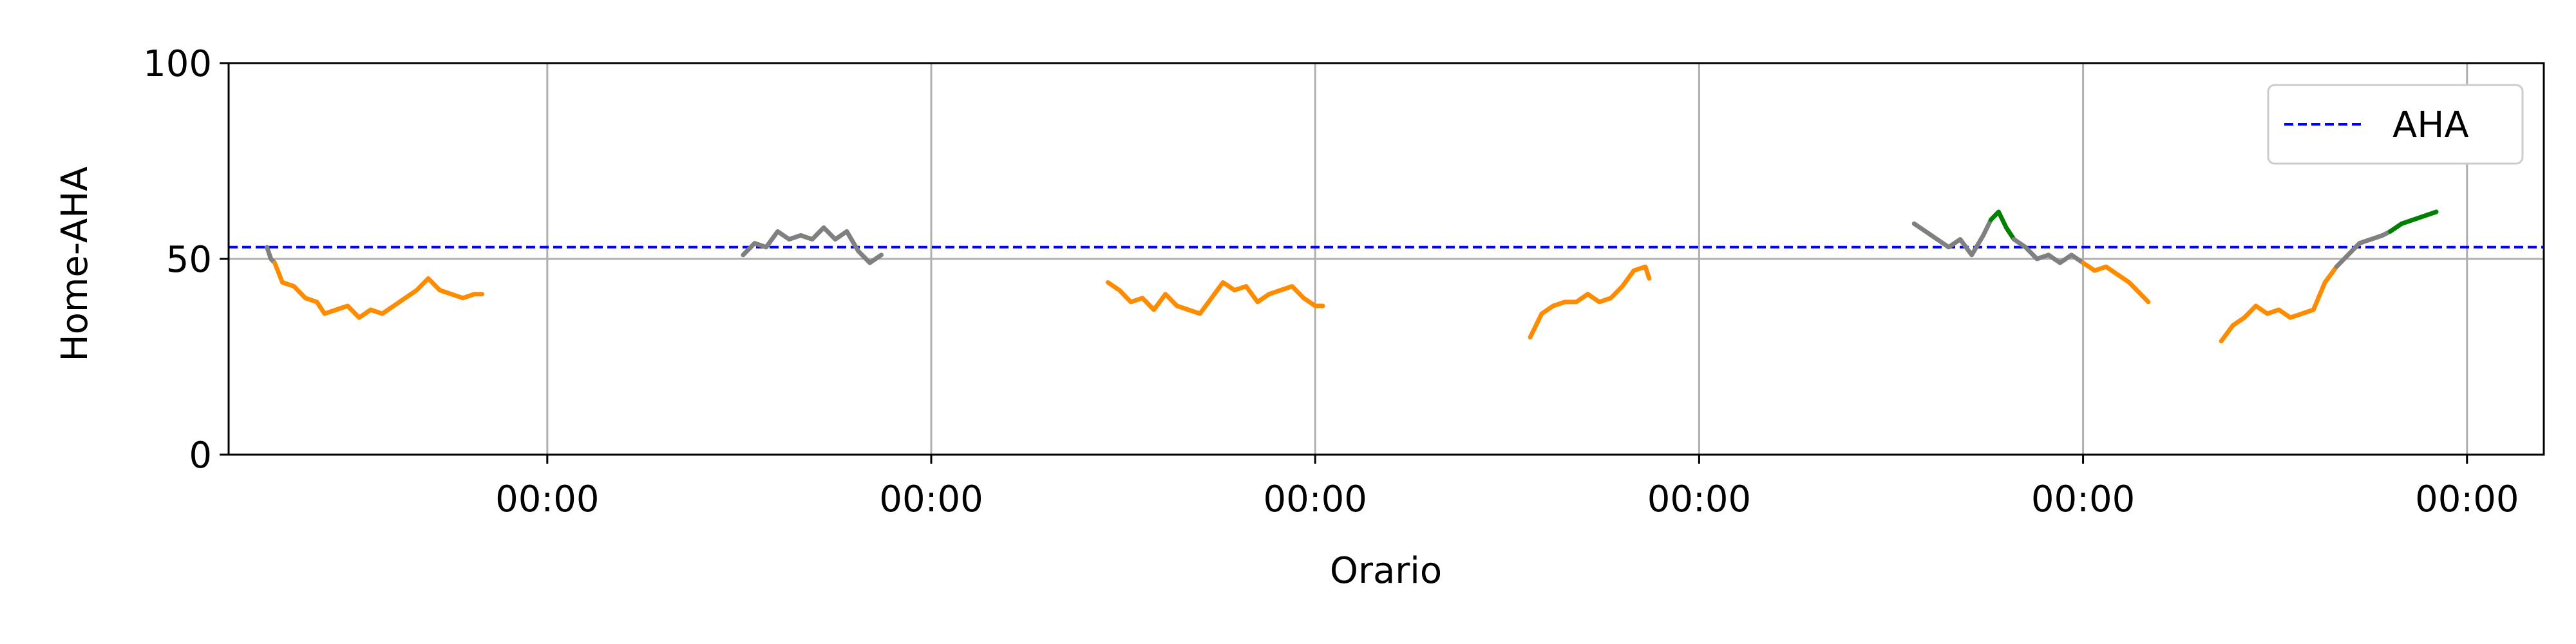  Describe the element at coordinates (2083, 499) in the screenshot. I see `x-tick-label-4: 00:00` at that location.